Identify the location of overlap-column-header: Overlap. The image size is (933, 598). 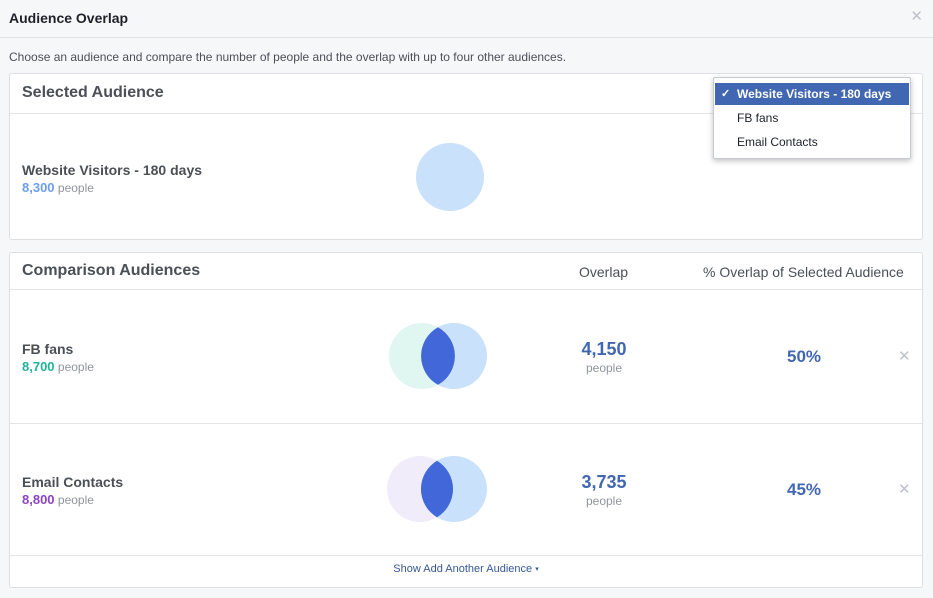
(604, 272).